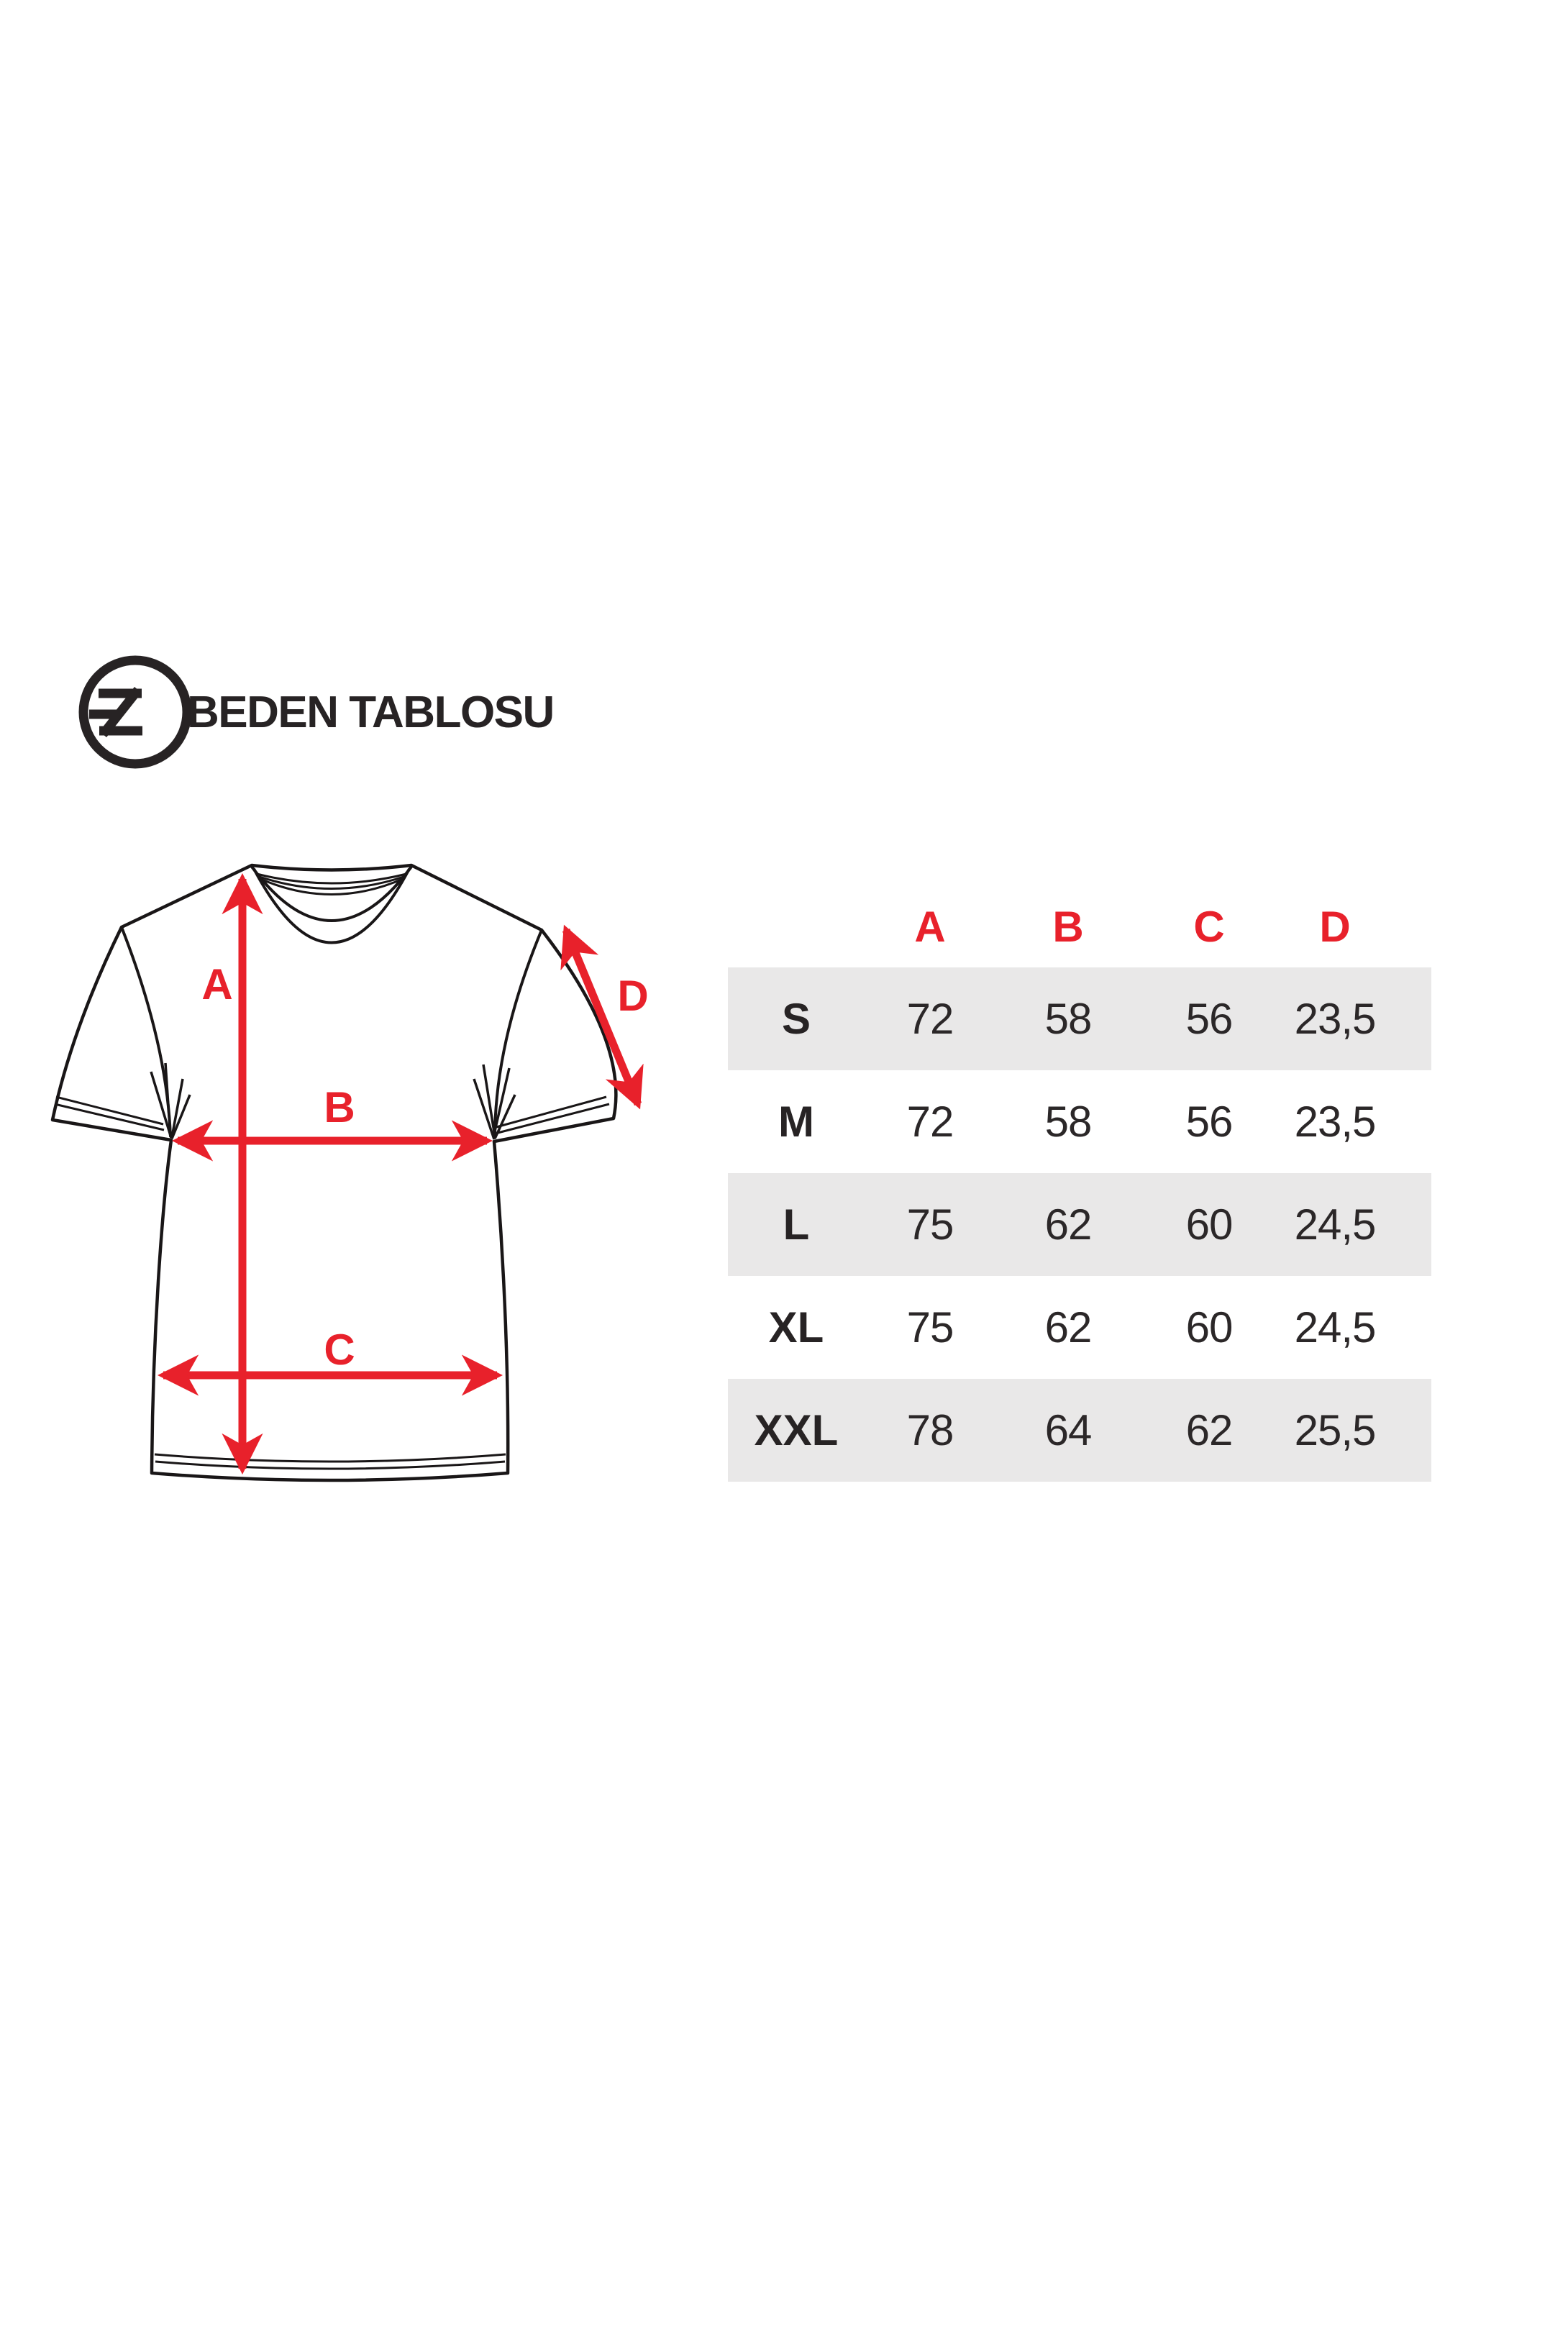 The height and width of the screenshot is (2352, 1568). What do you see at coordinates (930, 1430) in the screenshot?
I see `value-a: 78` at bounding box center [930, 1430].